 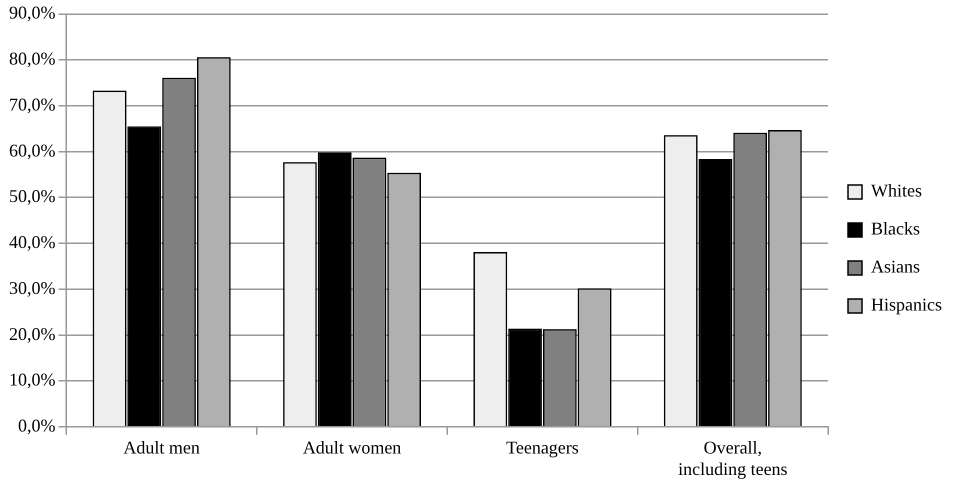 What do you see at coordinates (161, 447) in the screenshot?
I see `x-tick-label: Adult men` at bounding box center [161, 447].